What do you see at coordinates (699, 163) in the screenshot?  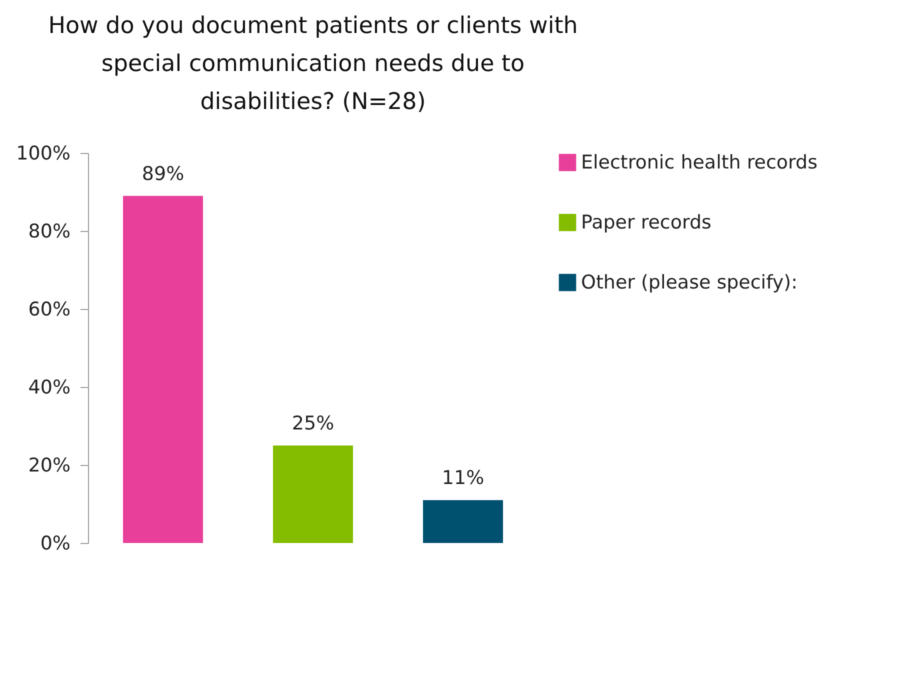 I see `legend-label: Electronic health records` at bounding box center [699, 163].